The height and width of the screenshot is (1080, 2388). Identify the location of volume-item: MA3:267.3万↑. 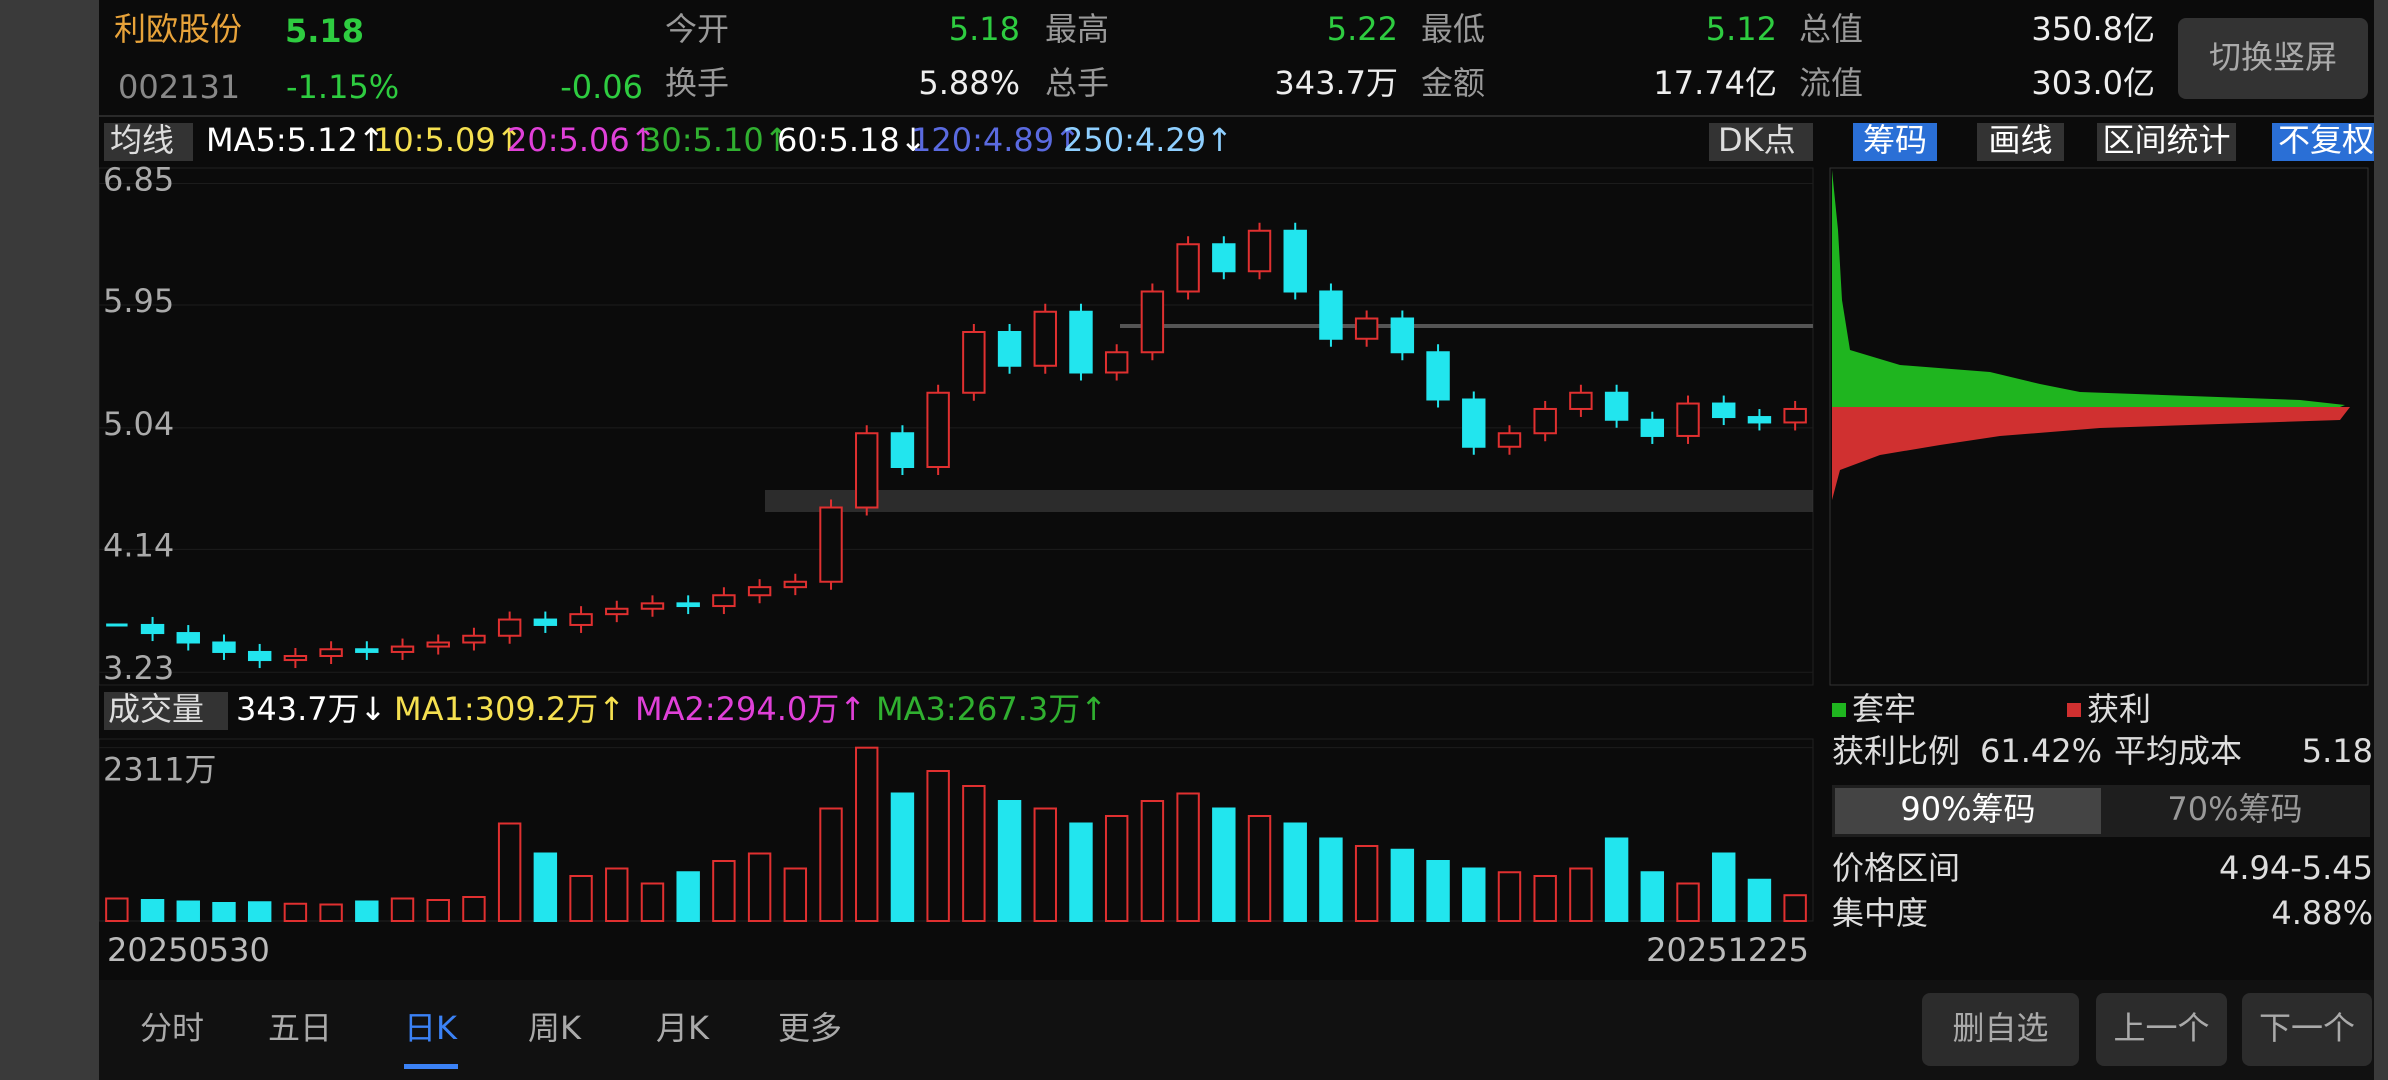
(991, 709).